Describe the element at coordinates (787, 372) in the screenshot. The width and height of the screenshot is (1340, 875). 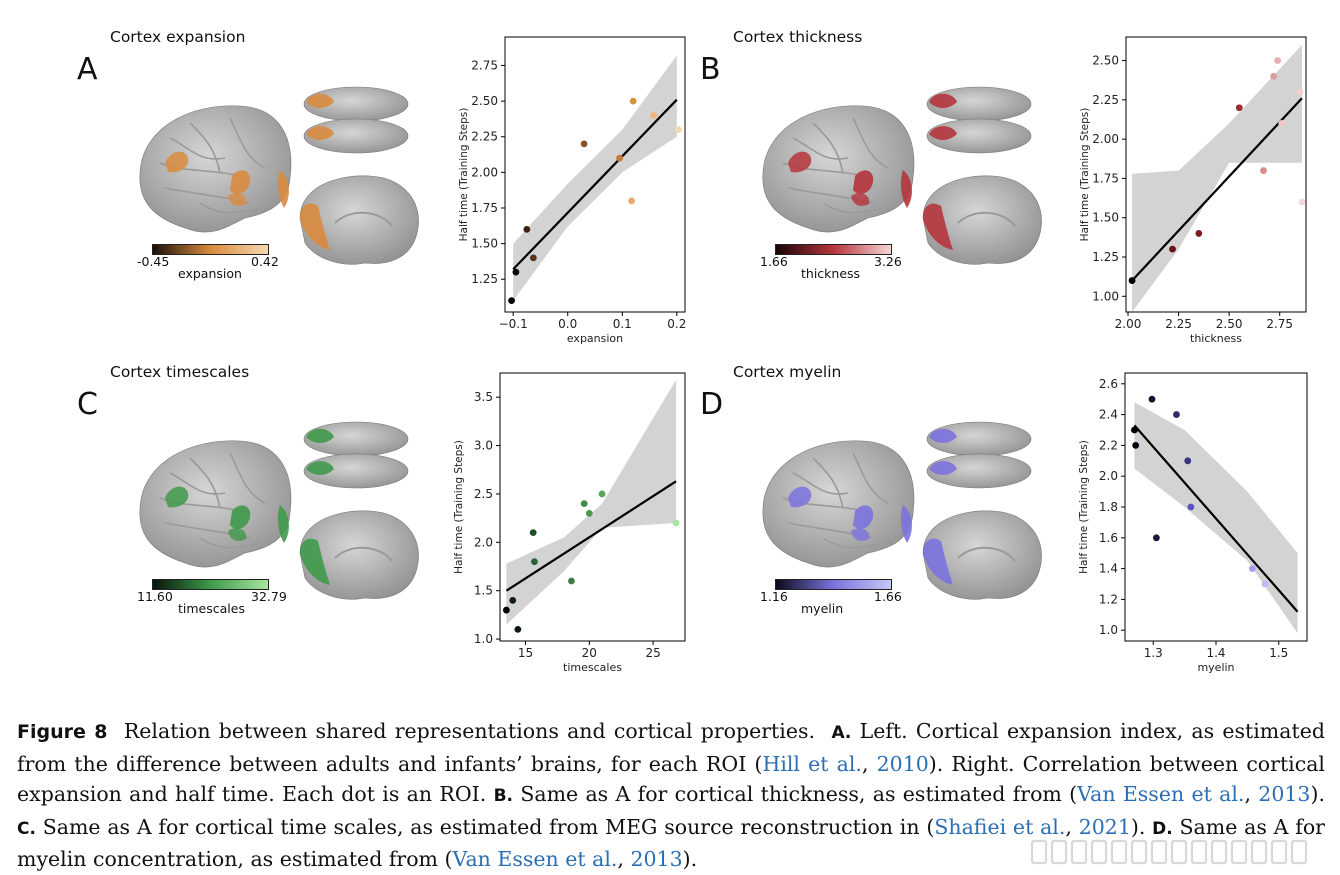
I see `panel-title: Cortex myelin` at that location.